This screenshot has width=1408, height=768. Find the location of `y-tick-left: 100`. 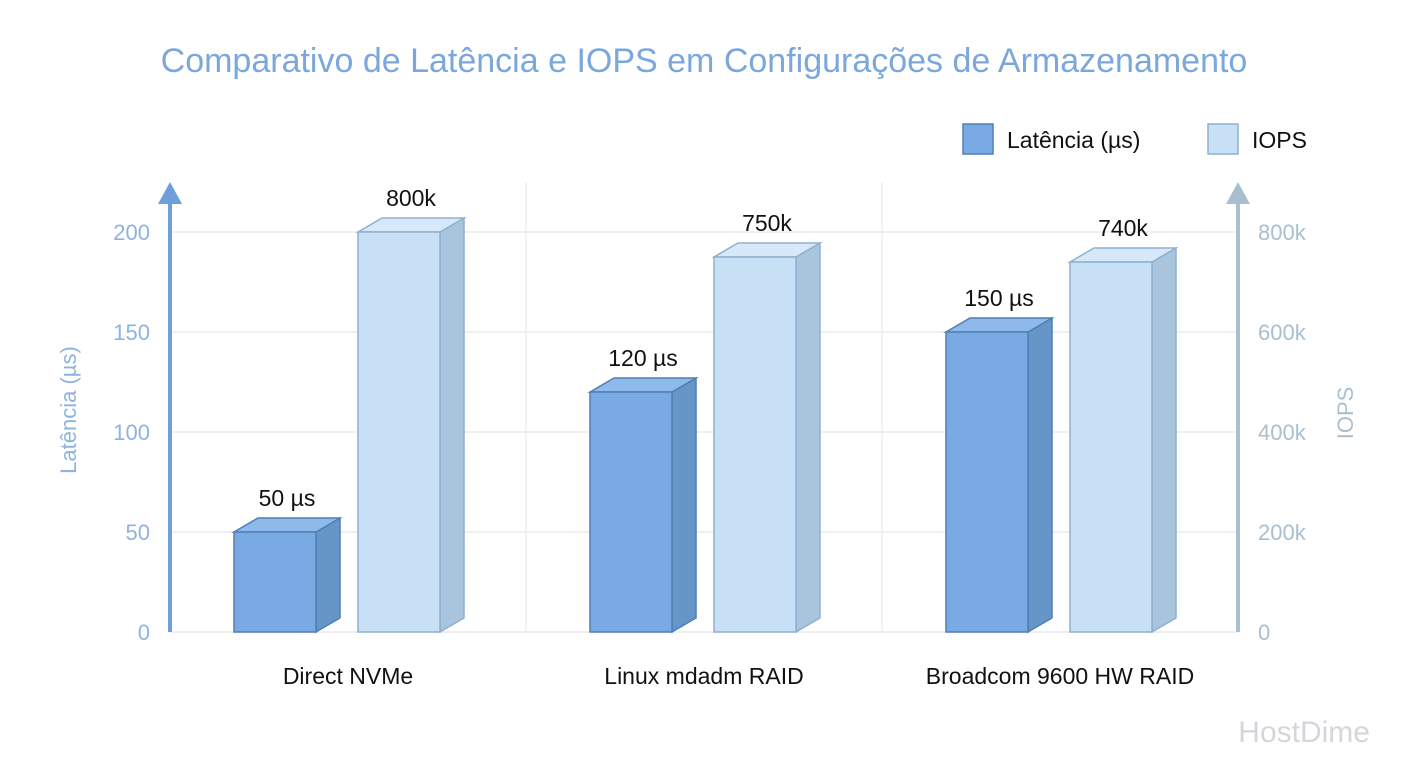

y-tick-left: 100 is located at coordinates (131, 432).